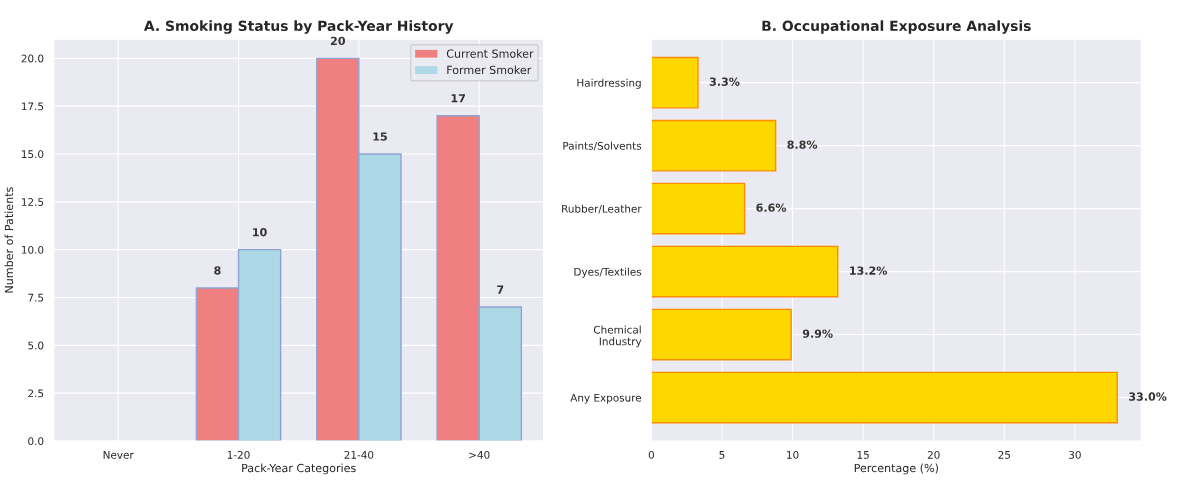  I want to click on y-tick-label: 20.0, so click(32, 58).